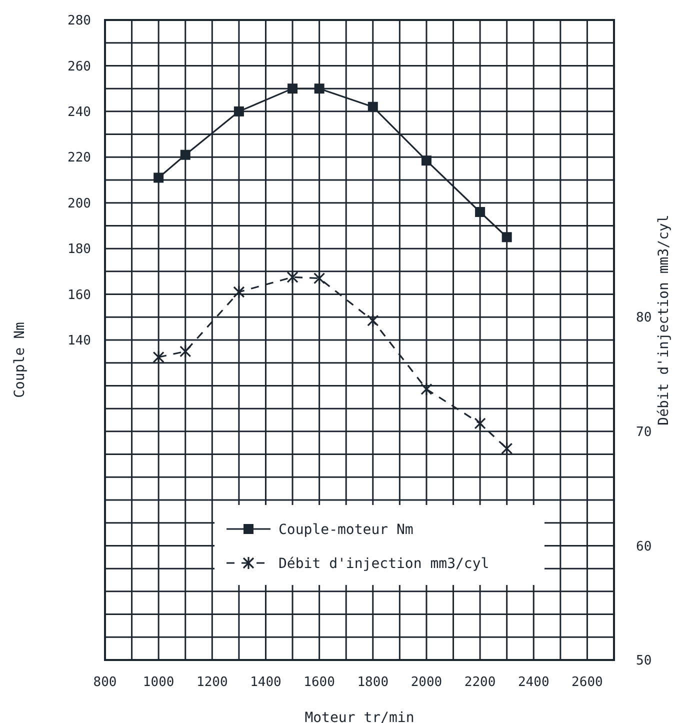 Image resolution: width=681 pixels, height=723 pixels. Describe the element at coordinates (373, 682) in the screenshot. I see `x-tick-label: 1800` at that location.